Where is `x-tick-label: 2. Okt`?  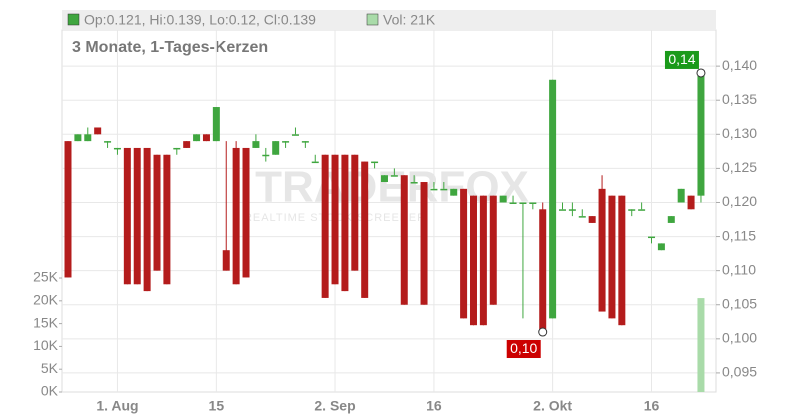 x-tick-label: 2. Okt is located at coordinates (552, 406).